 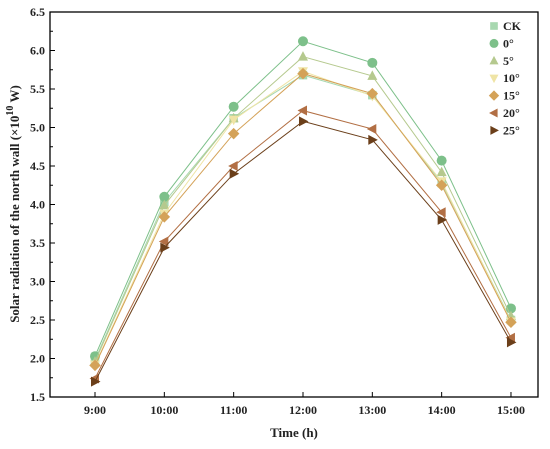 I want to click on x-axis: 9:00 10:00 11:00 12:00 13:00 14:00 15:00, so click(x=304, y=404).